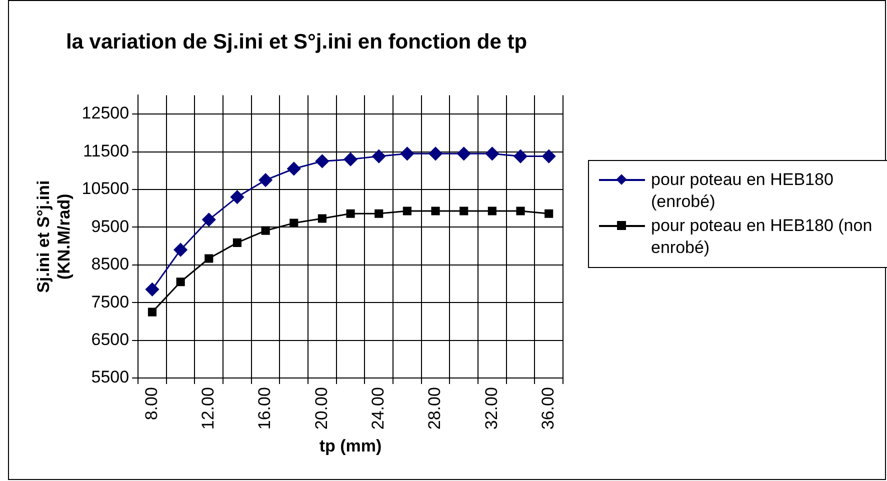 The width and height of the screenshot is (887, 481). What do you see at coordinates (434, 408) in the screenshot?
I see `x-tick-label: 28.00` at bounding box center [434, 408].